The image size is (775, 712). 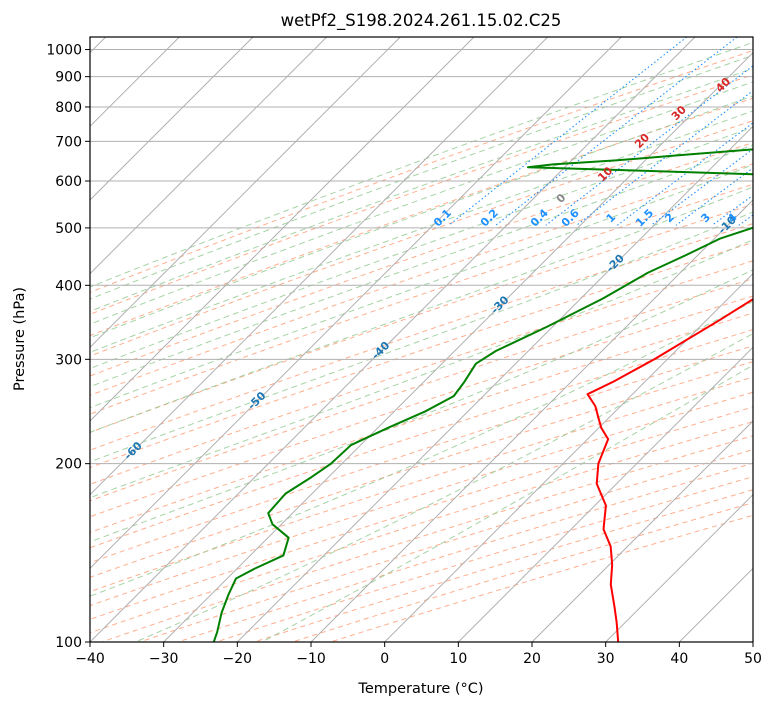 What do you see at coordinates (753, 659) in the screenshot?
I see `x-tick-label: 50` at bounding box center [753, 659].